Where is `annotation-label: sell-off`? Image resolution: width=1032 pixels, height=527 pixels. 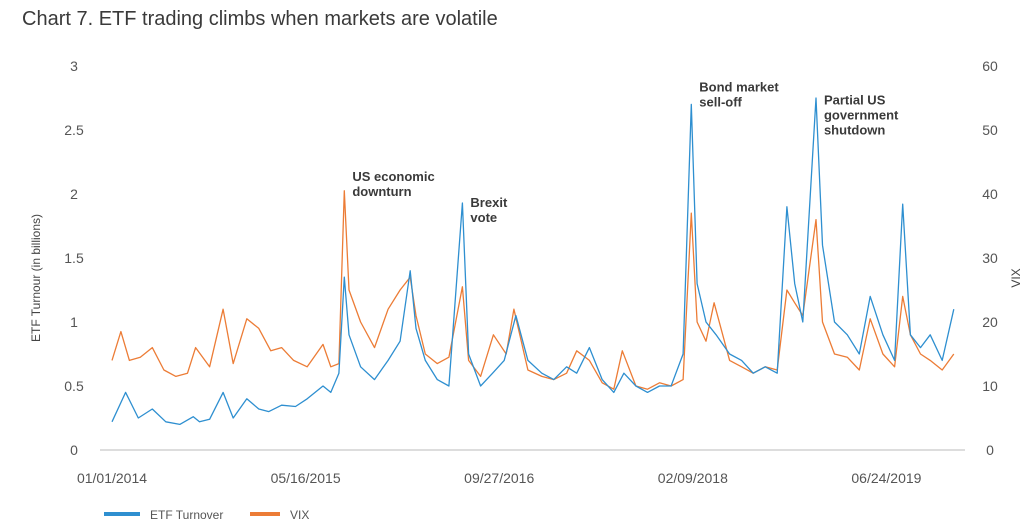
annotation-label: sell-off is located at coordinates (720, 102).